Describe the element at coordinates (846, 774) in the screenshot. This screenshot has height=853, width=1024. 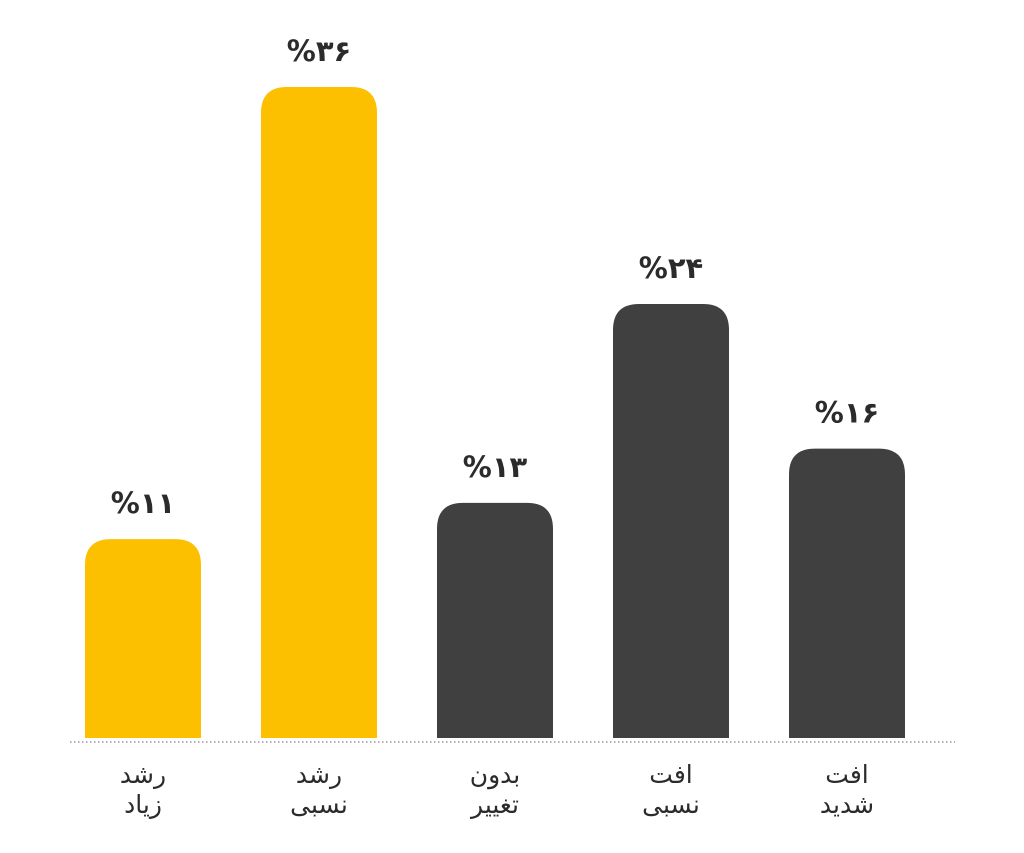
I see `category-label-5-line-1: افت` at that location.